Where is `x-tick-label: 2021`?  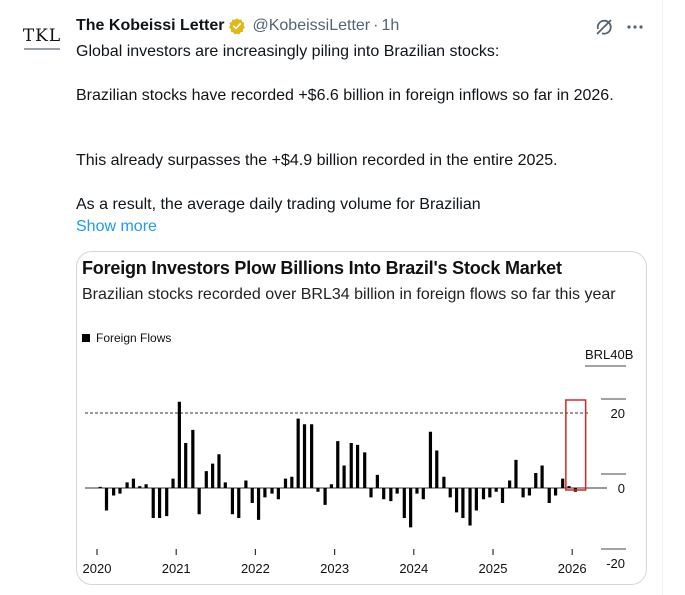 x-tick-label: 2021 is located at coordinates (176, 568).